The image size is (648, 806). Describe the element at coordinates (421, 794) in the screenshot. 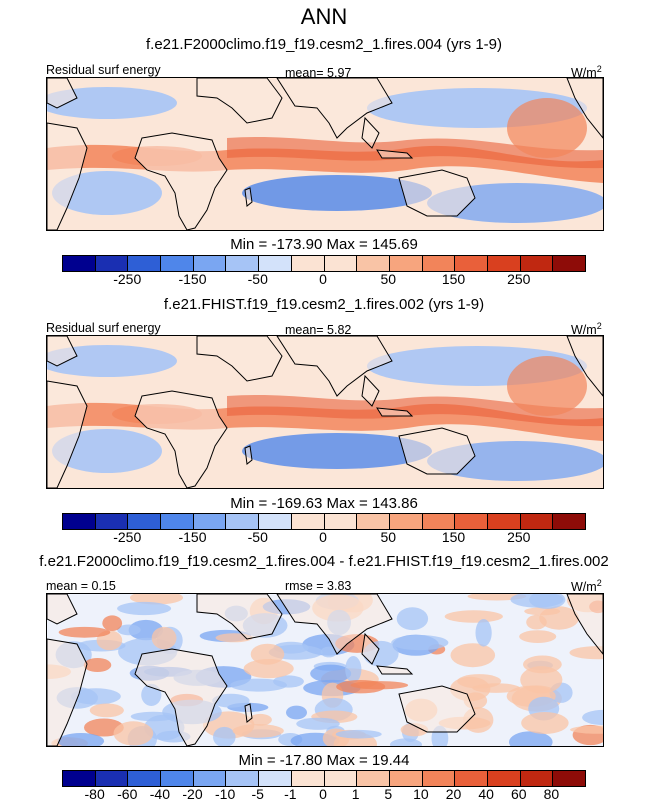

I see `colorbar-tick-label: 10` at that location.